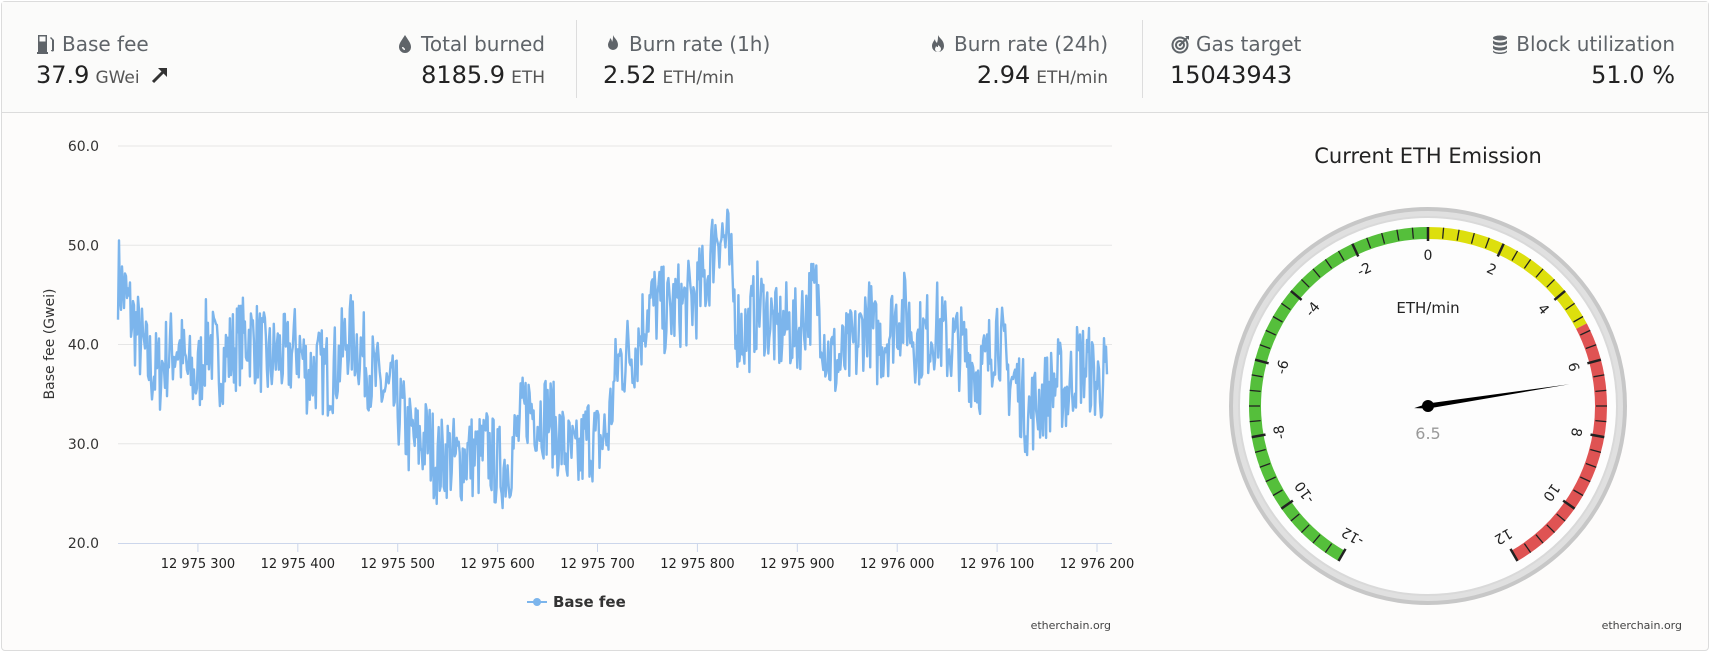 This screenshot has height=653, width=1712. Describe the element at coordinates (497, 564) in the screenshot. I see `x-tick-label: 12 975 600` at that location.